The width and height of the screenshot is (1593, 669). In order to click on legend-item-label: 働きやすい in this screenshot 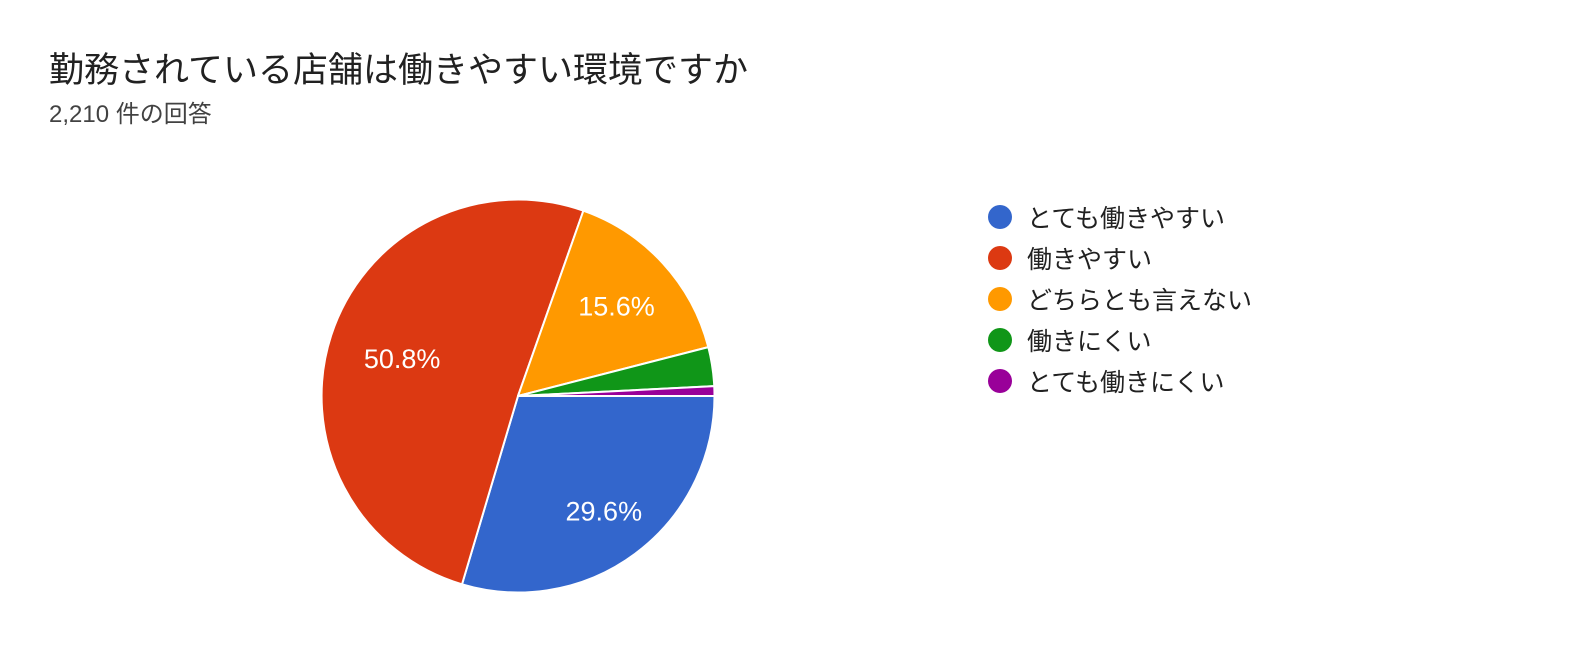, I will do `click(1090, 259)`.